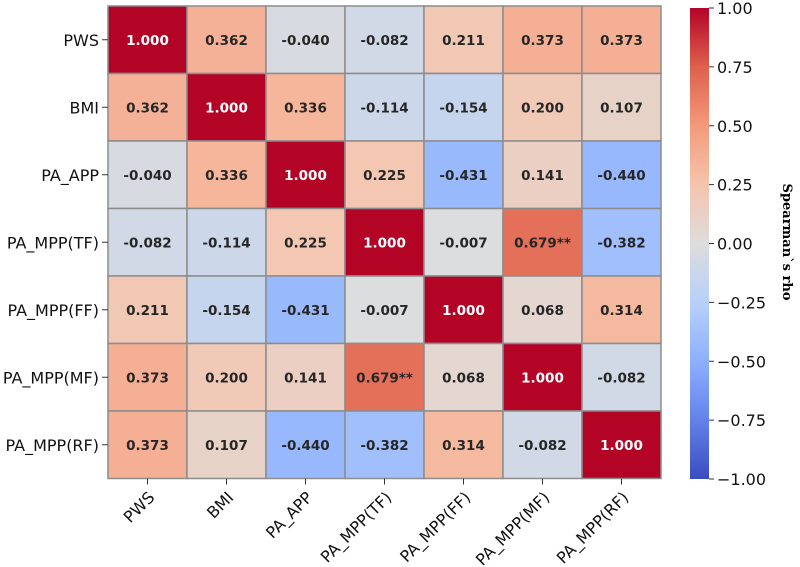  Describe the element at coordinates (51, 378) in the screenshot. I see `y-axis-tick-label: PA_MPP(MF)` at that location.